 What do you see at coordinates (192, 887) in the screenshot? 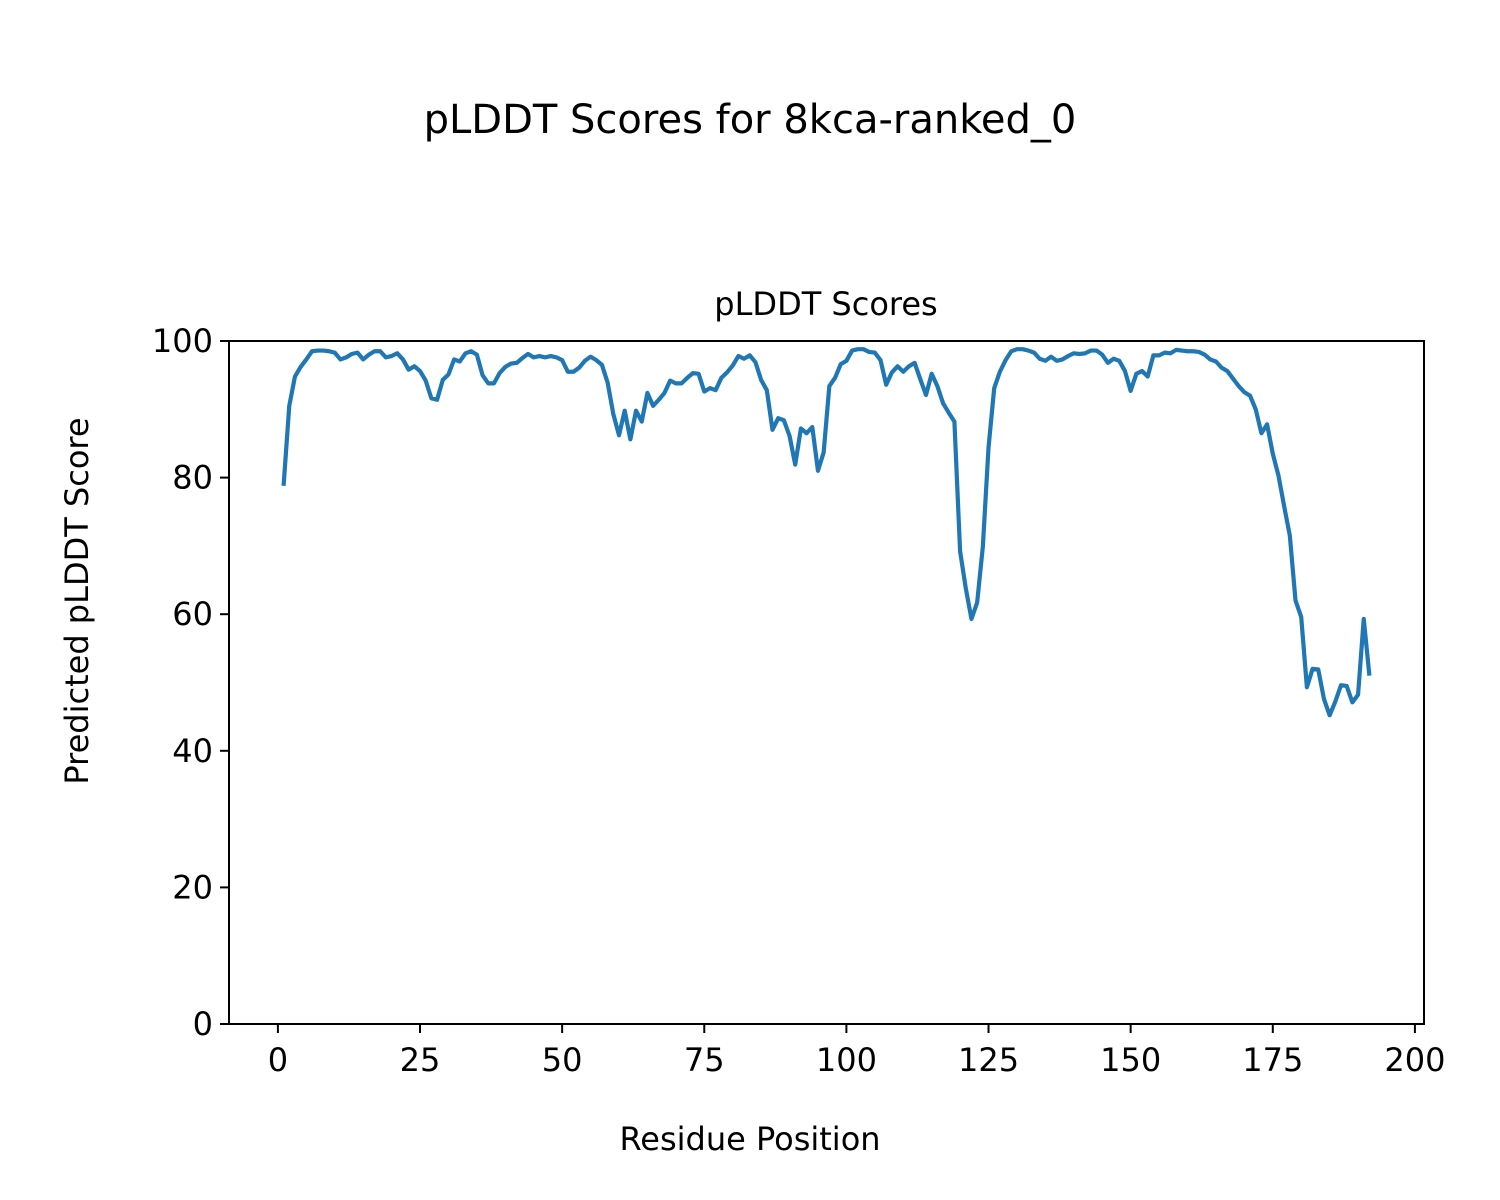
I see `y-tick-label: 20` at bounding box center [192, 887].